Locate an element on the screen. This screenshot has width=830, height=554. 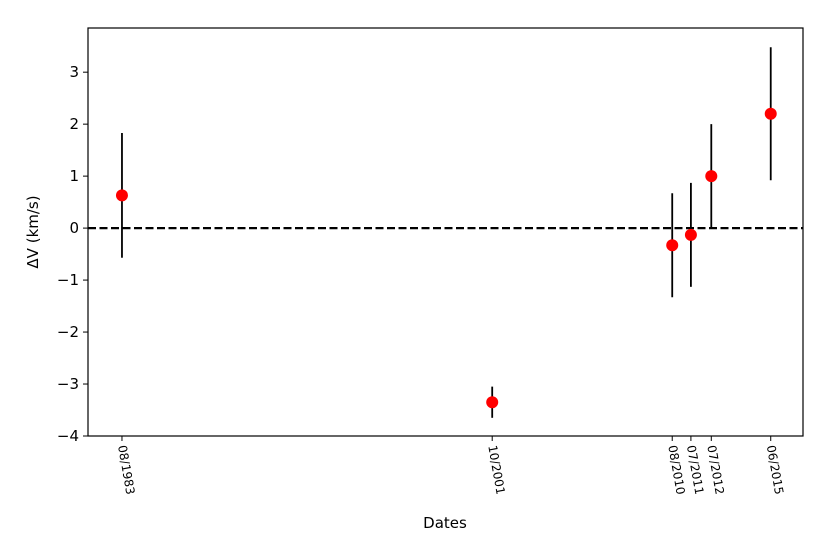
y-tick-label: −1 is located at coordinates (68, 280).